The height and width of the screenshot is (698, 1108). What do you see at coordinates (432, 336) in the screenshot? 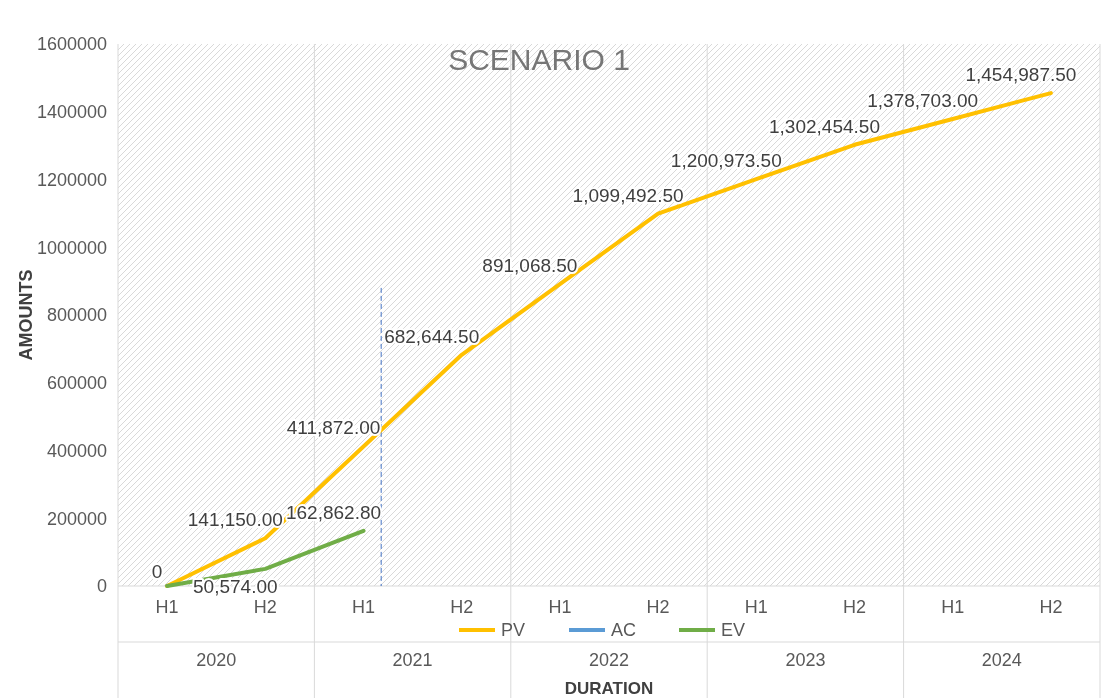
I see `data-label: 682,644.50` at bounding box center [432, 336].